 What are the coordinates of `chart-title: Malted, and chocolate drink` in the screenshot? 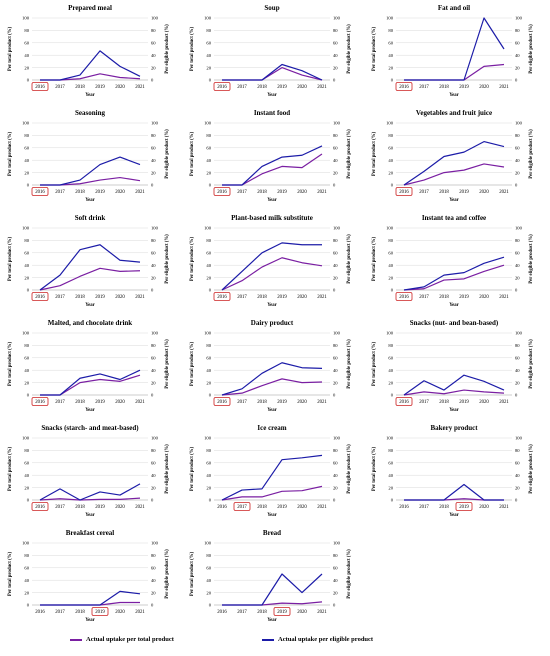 It's located at (90, 323).